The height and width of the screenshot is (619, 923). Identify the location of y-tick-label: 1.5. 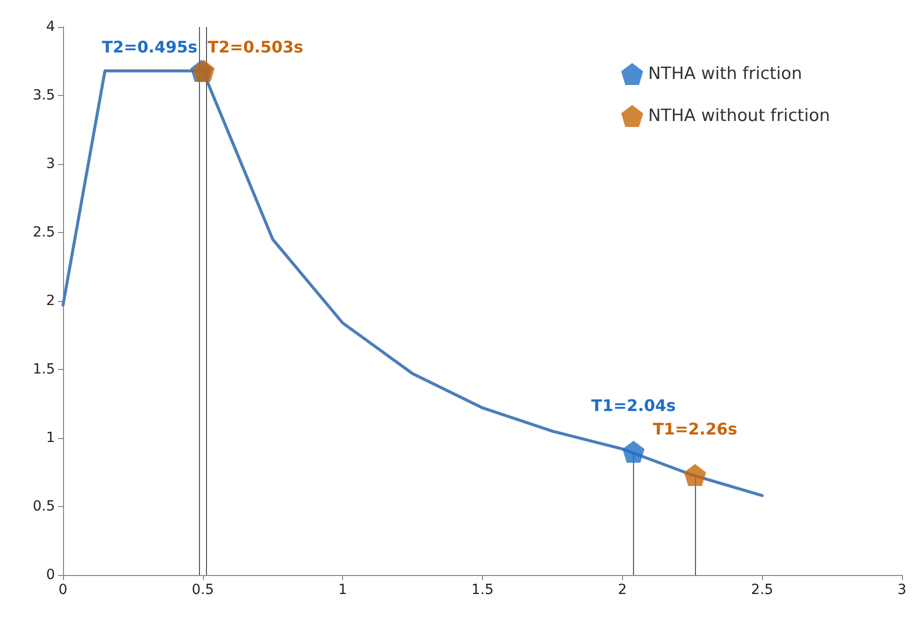
(43, 370).